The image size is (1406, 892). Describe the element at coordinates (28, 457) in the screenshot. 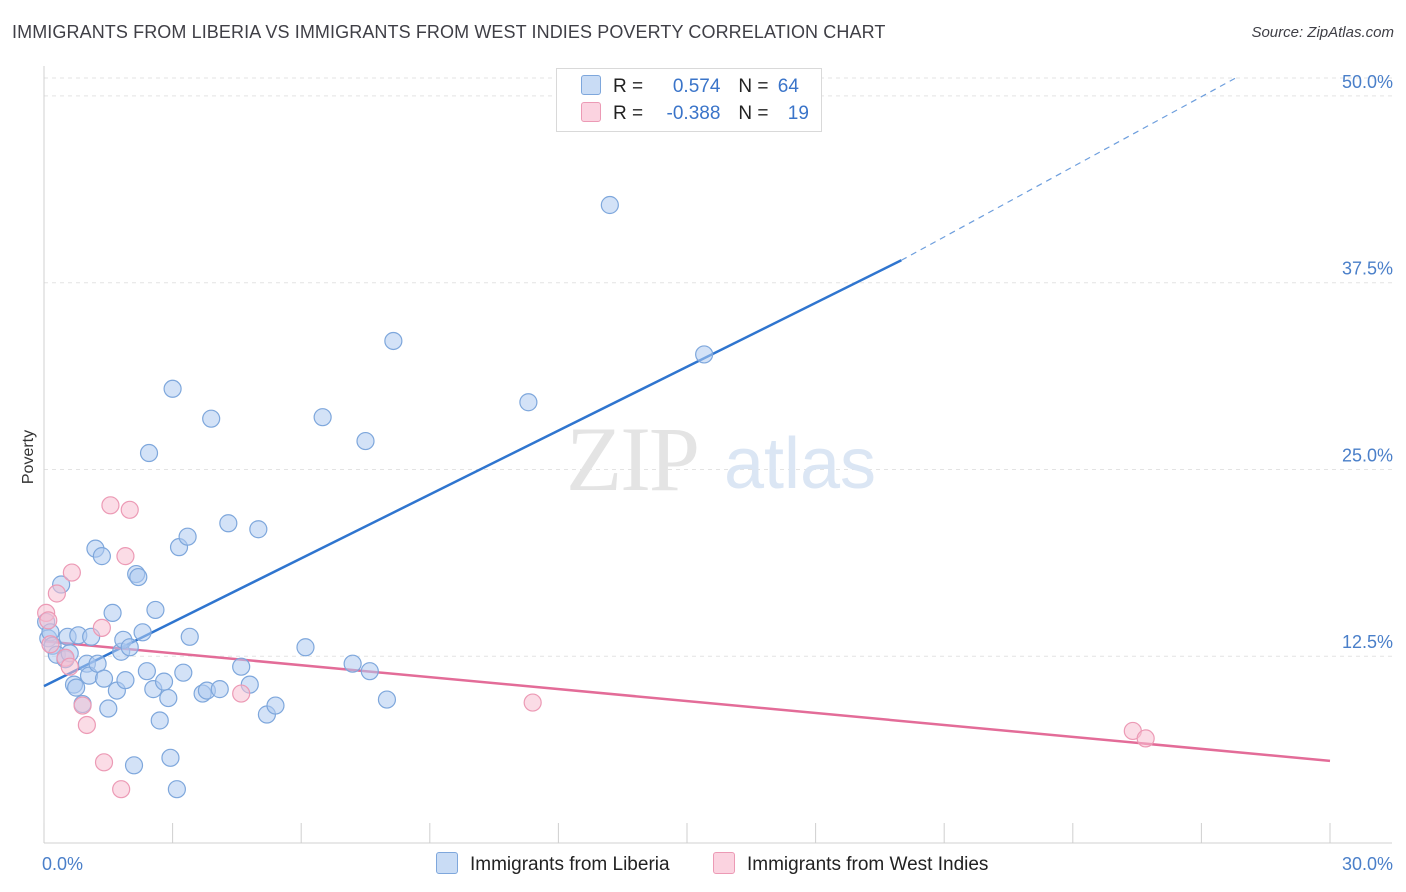

I see `y-axis-label: Poverty` at that location.